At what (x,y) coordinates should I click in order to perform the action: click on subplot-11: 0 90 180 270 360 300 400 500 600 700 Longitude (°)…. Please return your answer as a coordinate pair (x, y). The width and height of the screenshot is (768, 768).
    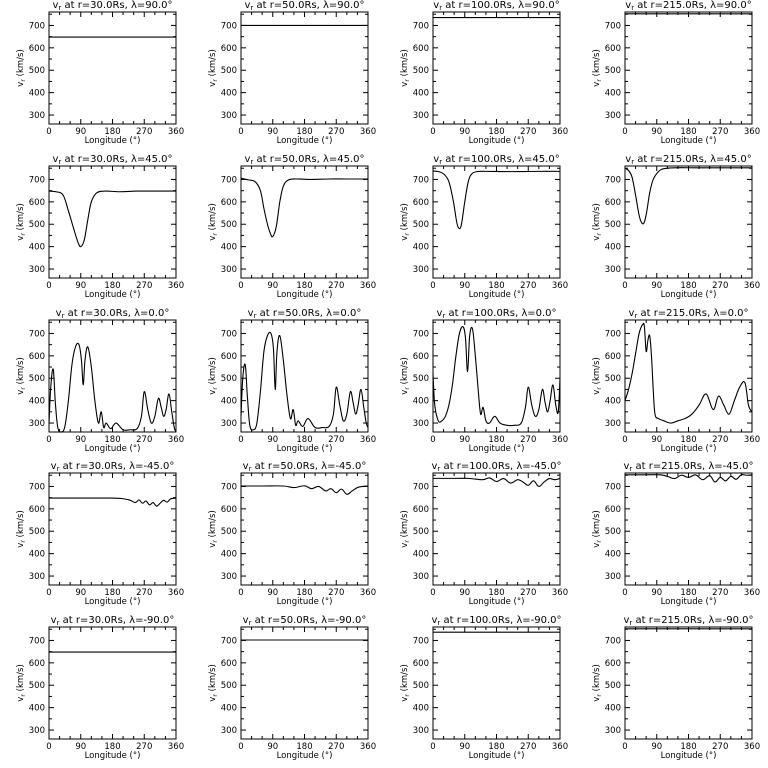
    Looking at the image, I should click on (484, 381).